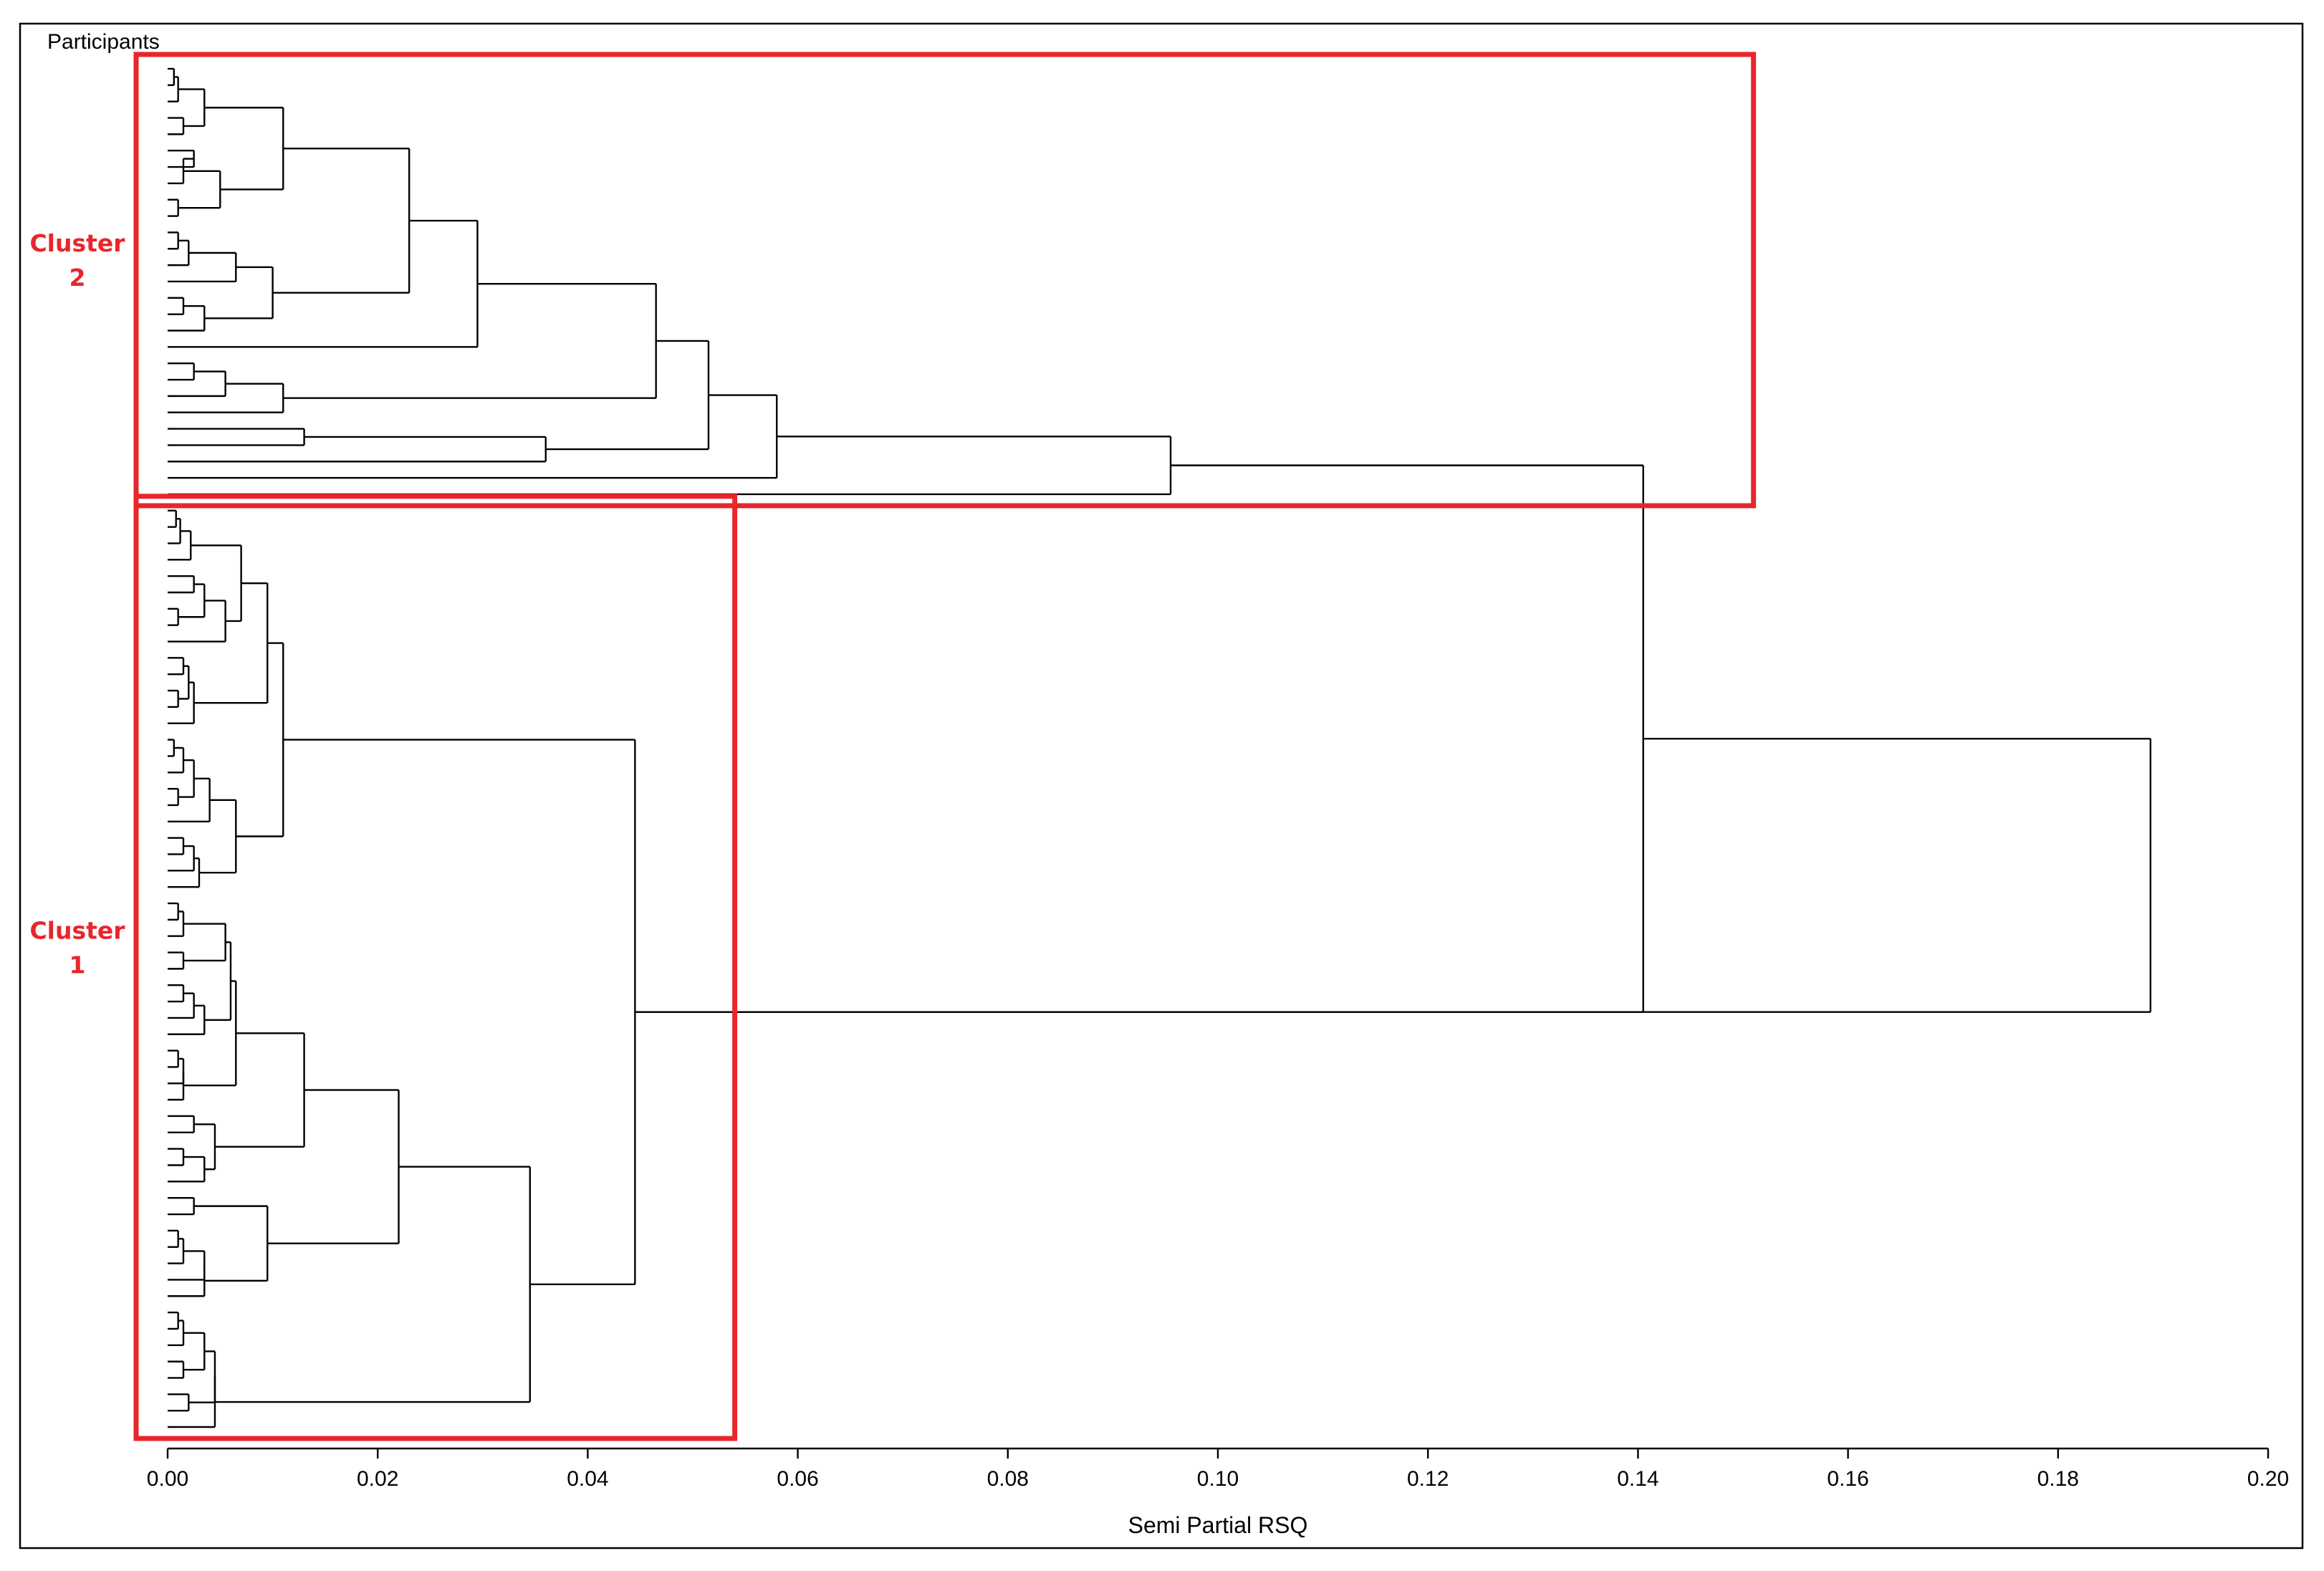 This screenshot has height=1571, width=2324. Describe the element at coordinates (2058, 1479) in the screenshot. I see `x-tick-label: 0.18` at that location.